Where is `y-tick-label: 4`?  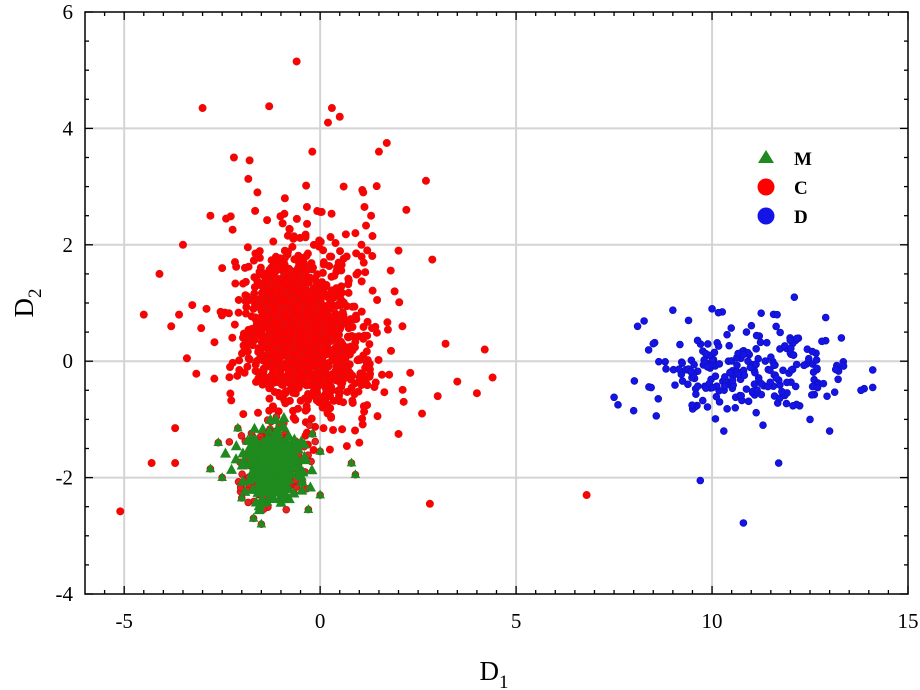
y-tick-label: 4 is located at coordinates (68, 128).